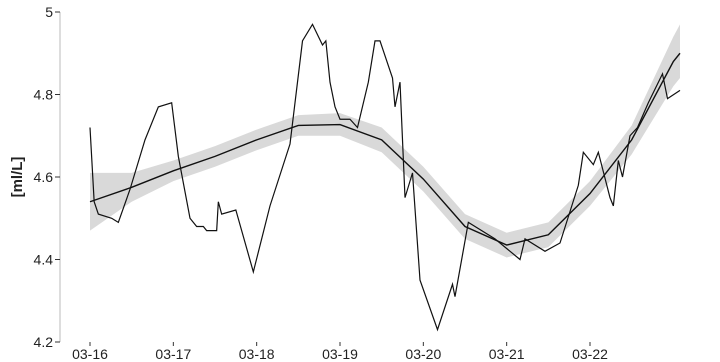  What do you see at coordinates (17, 177) in the screenshot?
I see `y-axis-label: [ml/L]` at bounding box center [17, 177].